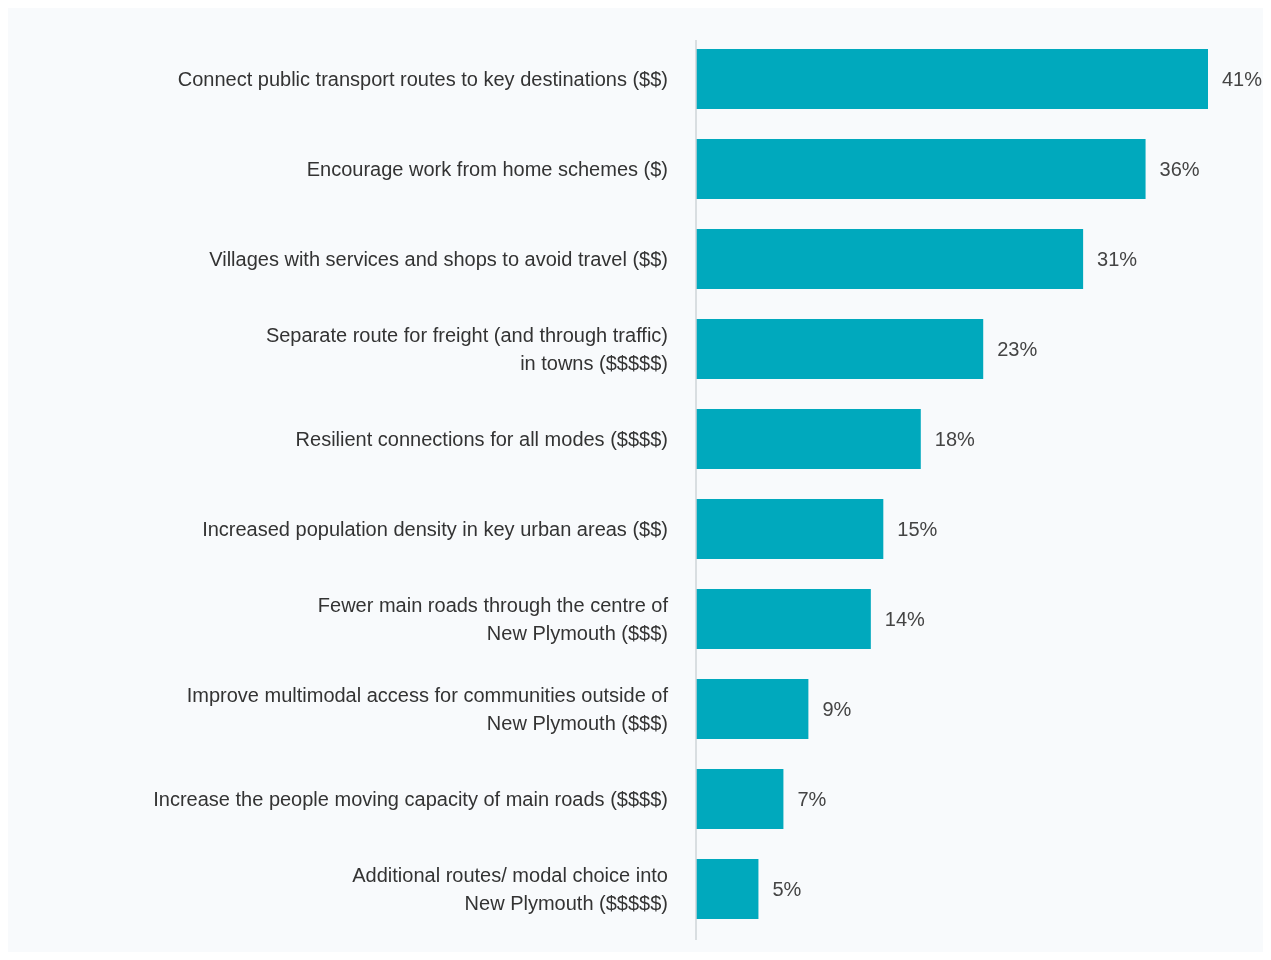 This screenshot has width=1271, height=960. I want to click on data-label: 36%, so click(1179, 169).